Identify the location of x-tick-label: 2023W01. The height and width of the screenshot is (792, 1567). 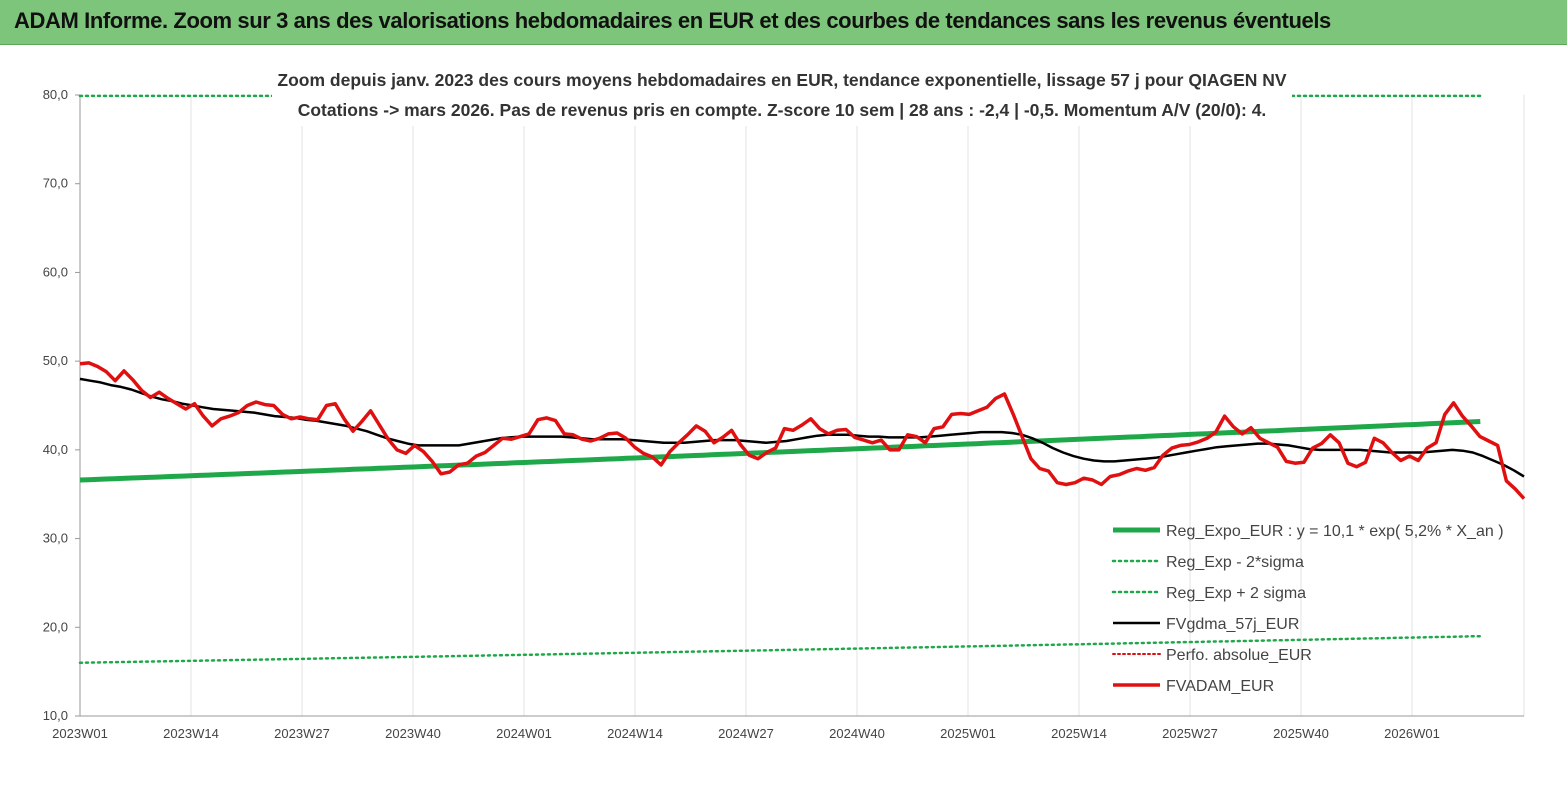
(80, 733).